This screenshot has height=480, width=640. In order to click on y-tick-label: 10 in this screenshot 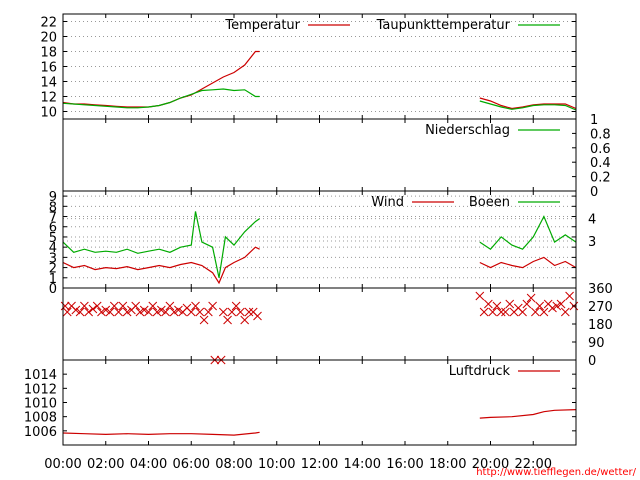, I will do `click(48, 113)`.